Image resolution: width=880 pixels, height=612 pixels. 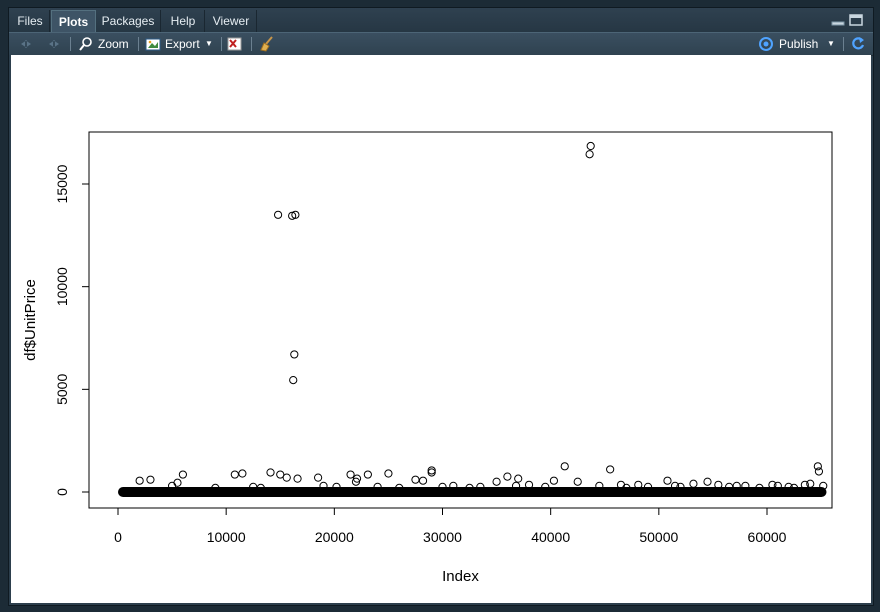 What do you see at coordinates (334, 537) in the screenshot?
I see `x-tick-label: 20000` at bounding box center [334, 537].